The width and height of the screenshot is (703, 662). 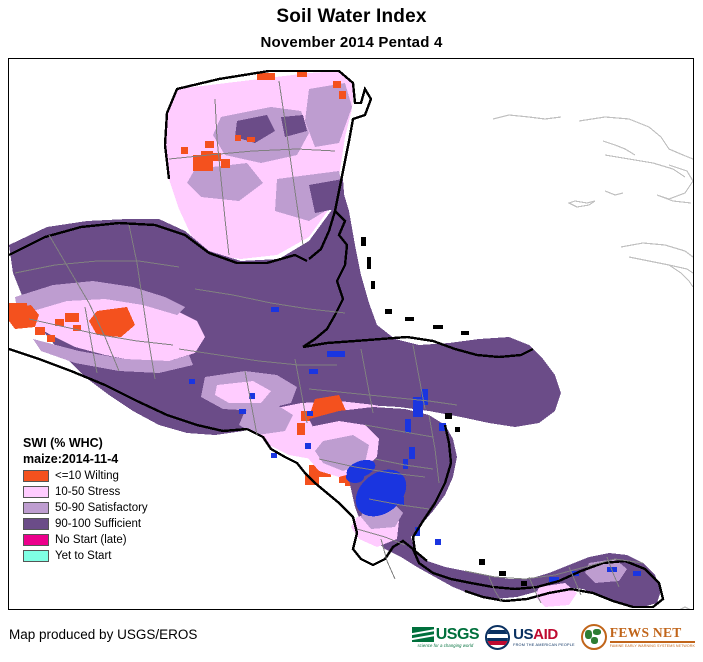 What do you see at coordinates (95, 322) in the screenshot?
I see `swi-class-wilting-chiapas` at bounding box center [95, 322].